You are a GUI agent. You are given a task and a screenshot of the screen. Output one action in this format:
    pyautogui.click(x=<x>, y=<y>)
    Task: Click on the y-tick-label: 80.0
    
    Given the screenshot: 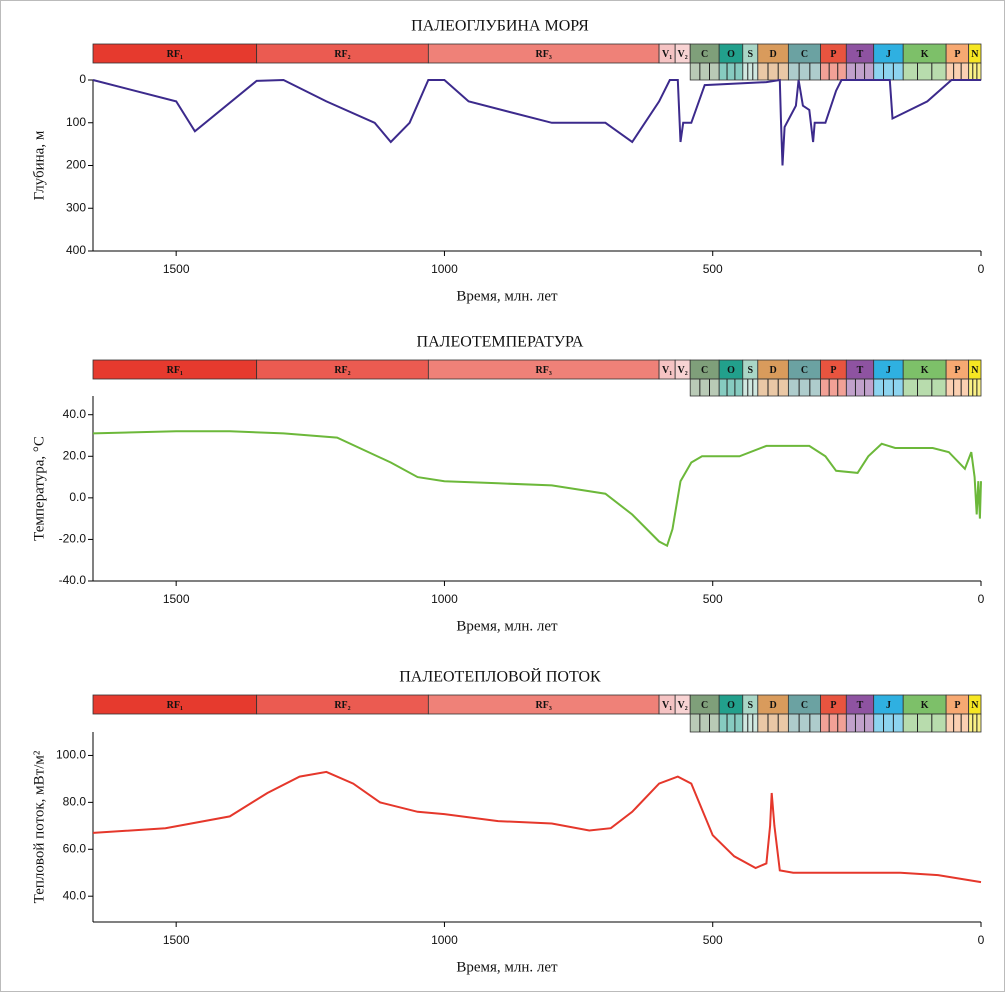 What is the action you would take?
    pyautogui.click(x=75, y=802)
    